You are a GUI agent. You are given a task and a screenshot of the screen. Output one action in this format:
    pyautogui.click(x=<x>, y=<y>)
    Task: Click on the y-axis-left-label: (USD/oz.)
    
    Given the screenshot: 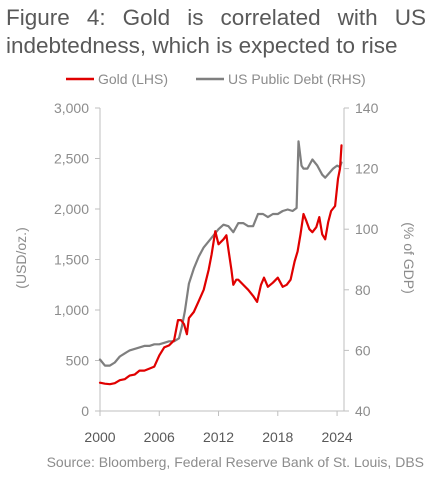 What is the action you would take?
    pyautogui.click(x=21, y=257)
    